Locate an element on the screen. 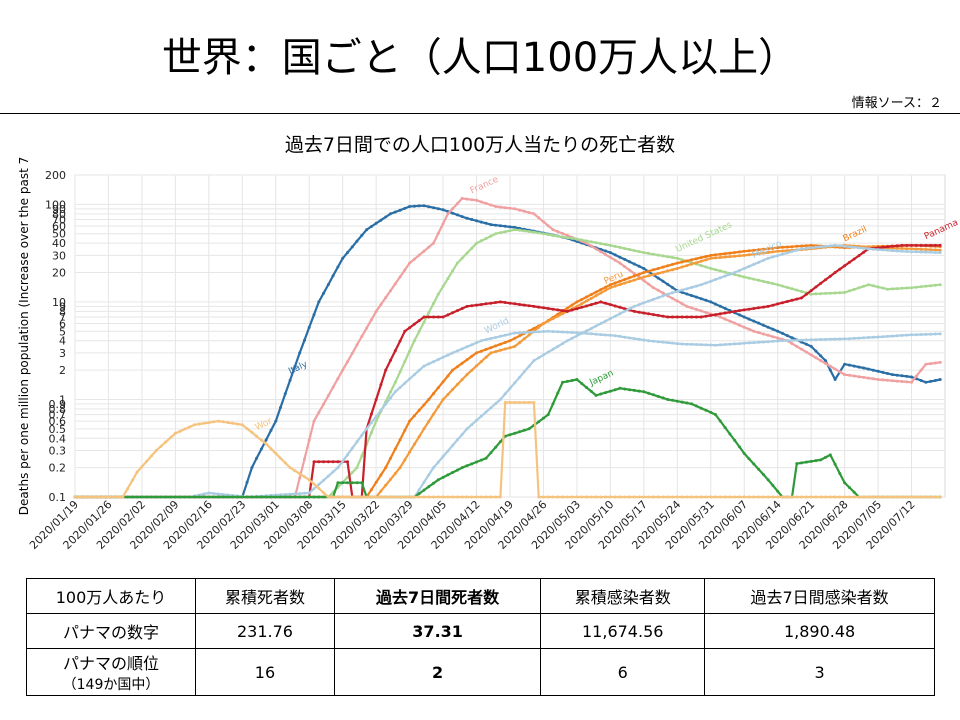  table-cell: 2 is located at coordinates (437, 672).